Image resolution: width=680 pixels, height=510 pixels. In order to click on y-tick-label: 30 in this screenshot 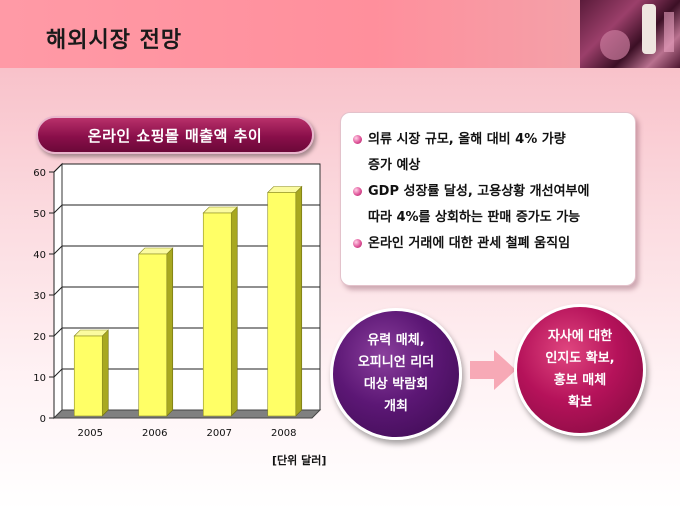, I will do `click(39, 296)`.